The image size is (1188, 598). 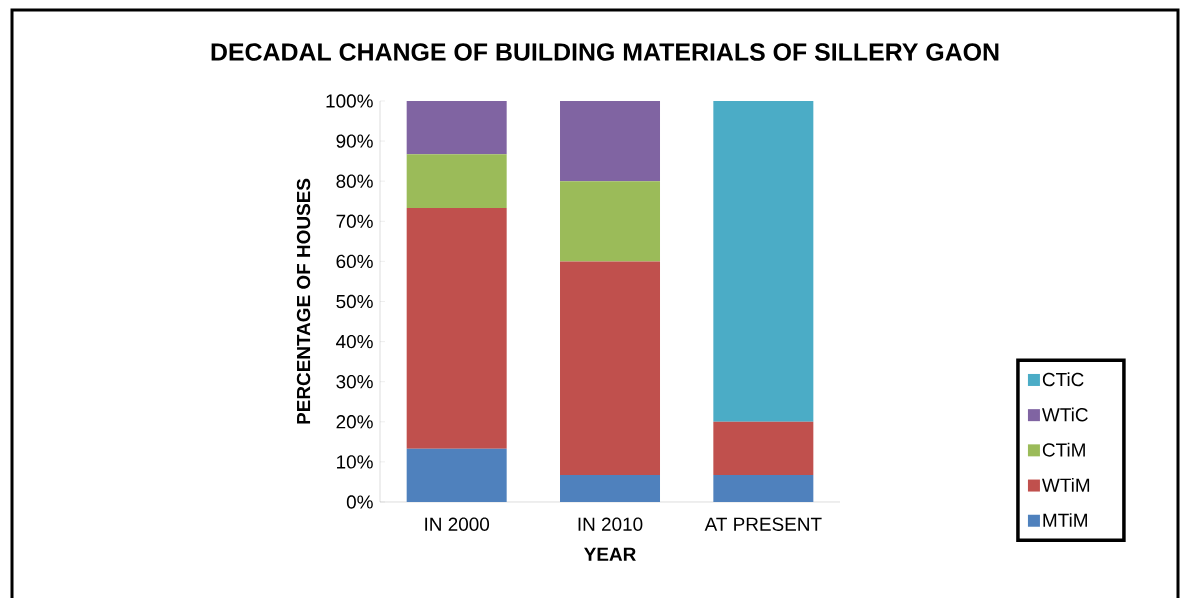 I want to click on x-tick-label: IN 2000, so click(x=457, y=524).